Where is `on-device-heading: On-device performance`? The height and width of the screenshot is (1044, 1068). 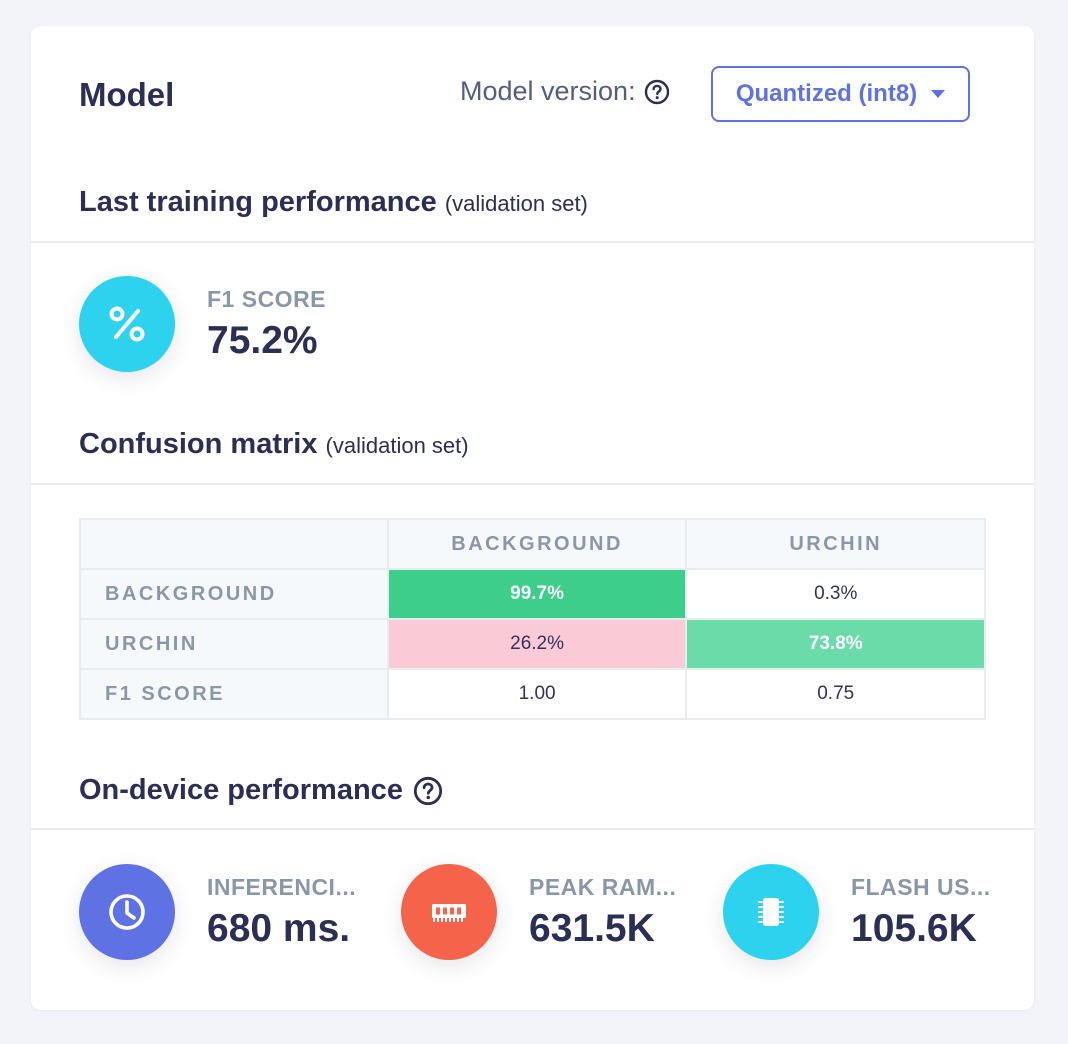
on-device-heading: On-device performance is located at coordinates (261, 790).